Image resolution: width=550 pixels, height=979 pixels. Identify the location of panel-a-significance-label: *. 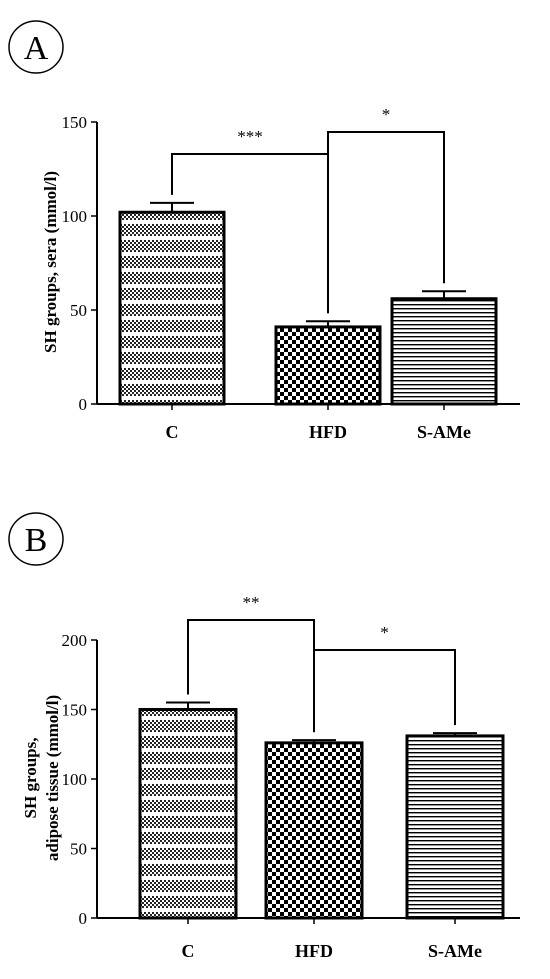
(386, 114).